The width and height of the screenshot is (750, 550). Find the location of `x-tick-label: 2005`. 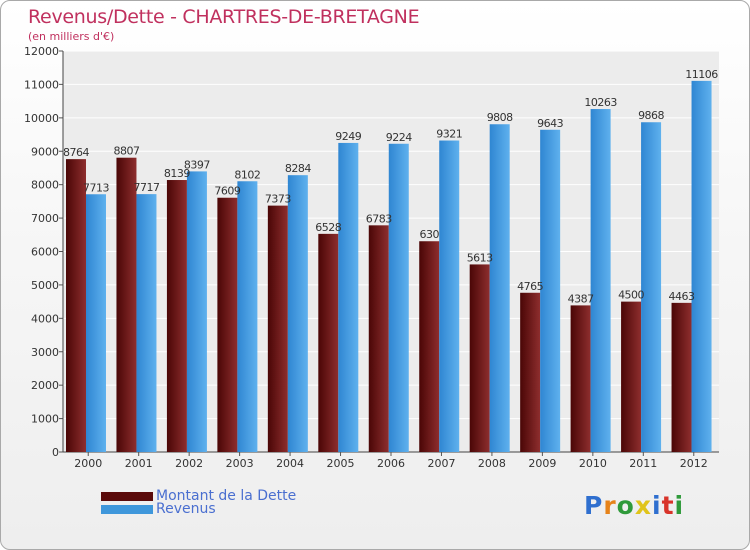

x-tick-label: 2005 is located at coordinates (341, 463).